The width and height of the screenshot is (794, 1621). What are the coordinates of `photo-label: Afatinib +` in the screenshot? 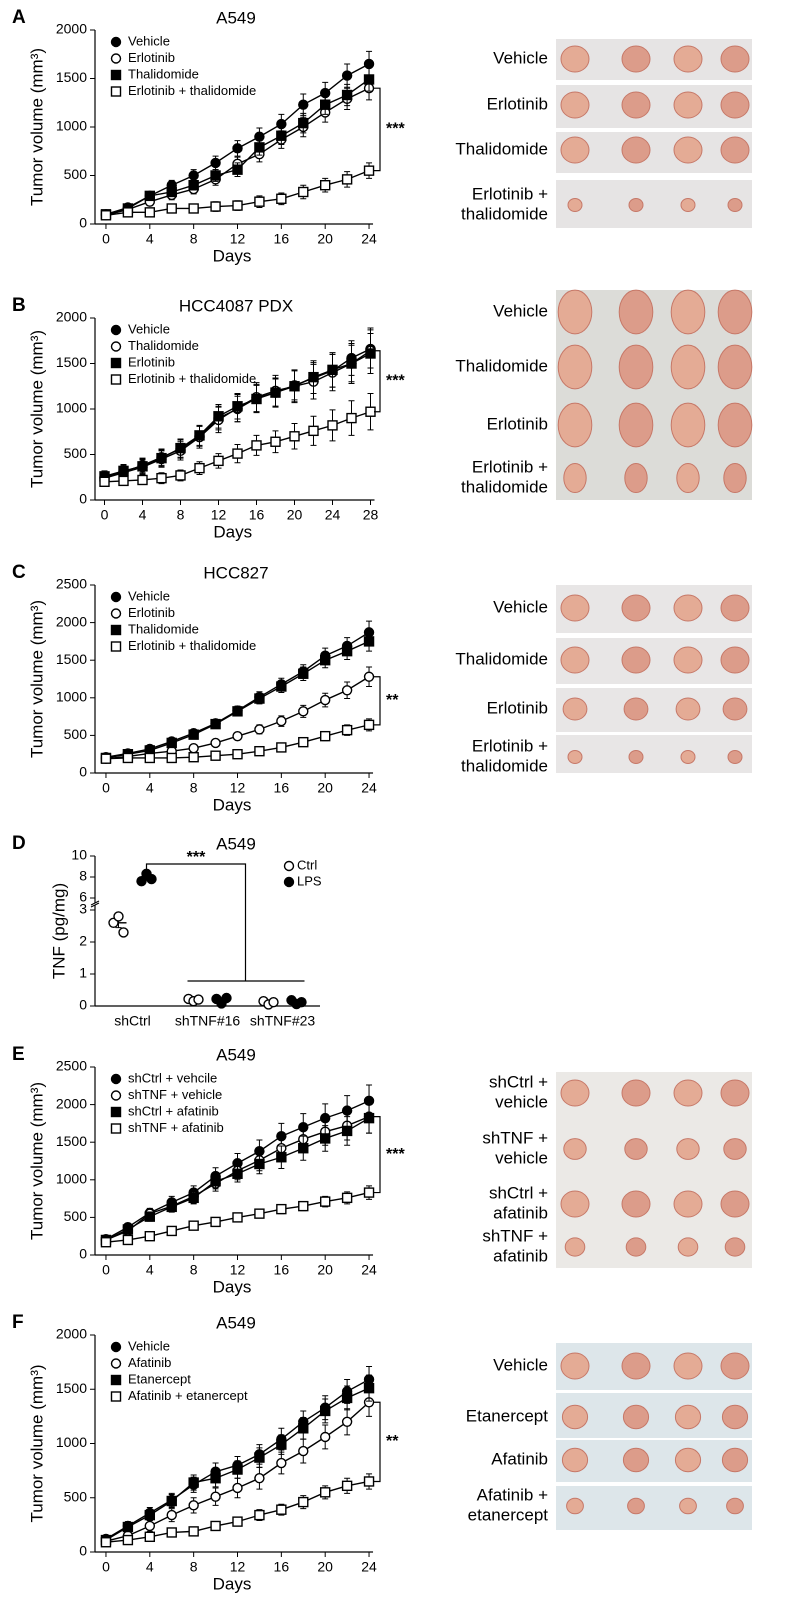 It's located at (512, 1494).